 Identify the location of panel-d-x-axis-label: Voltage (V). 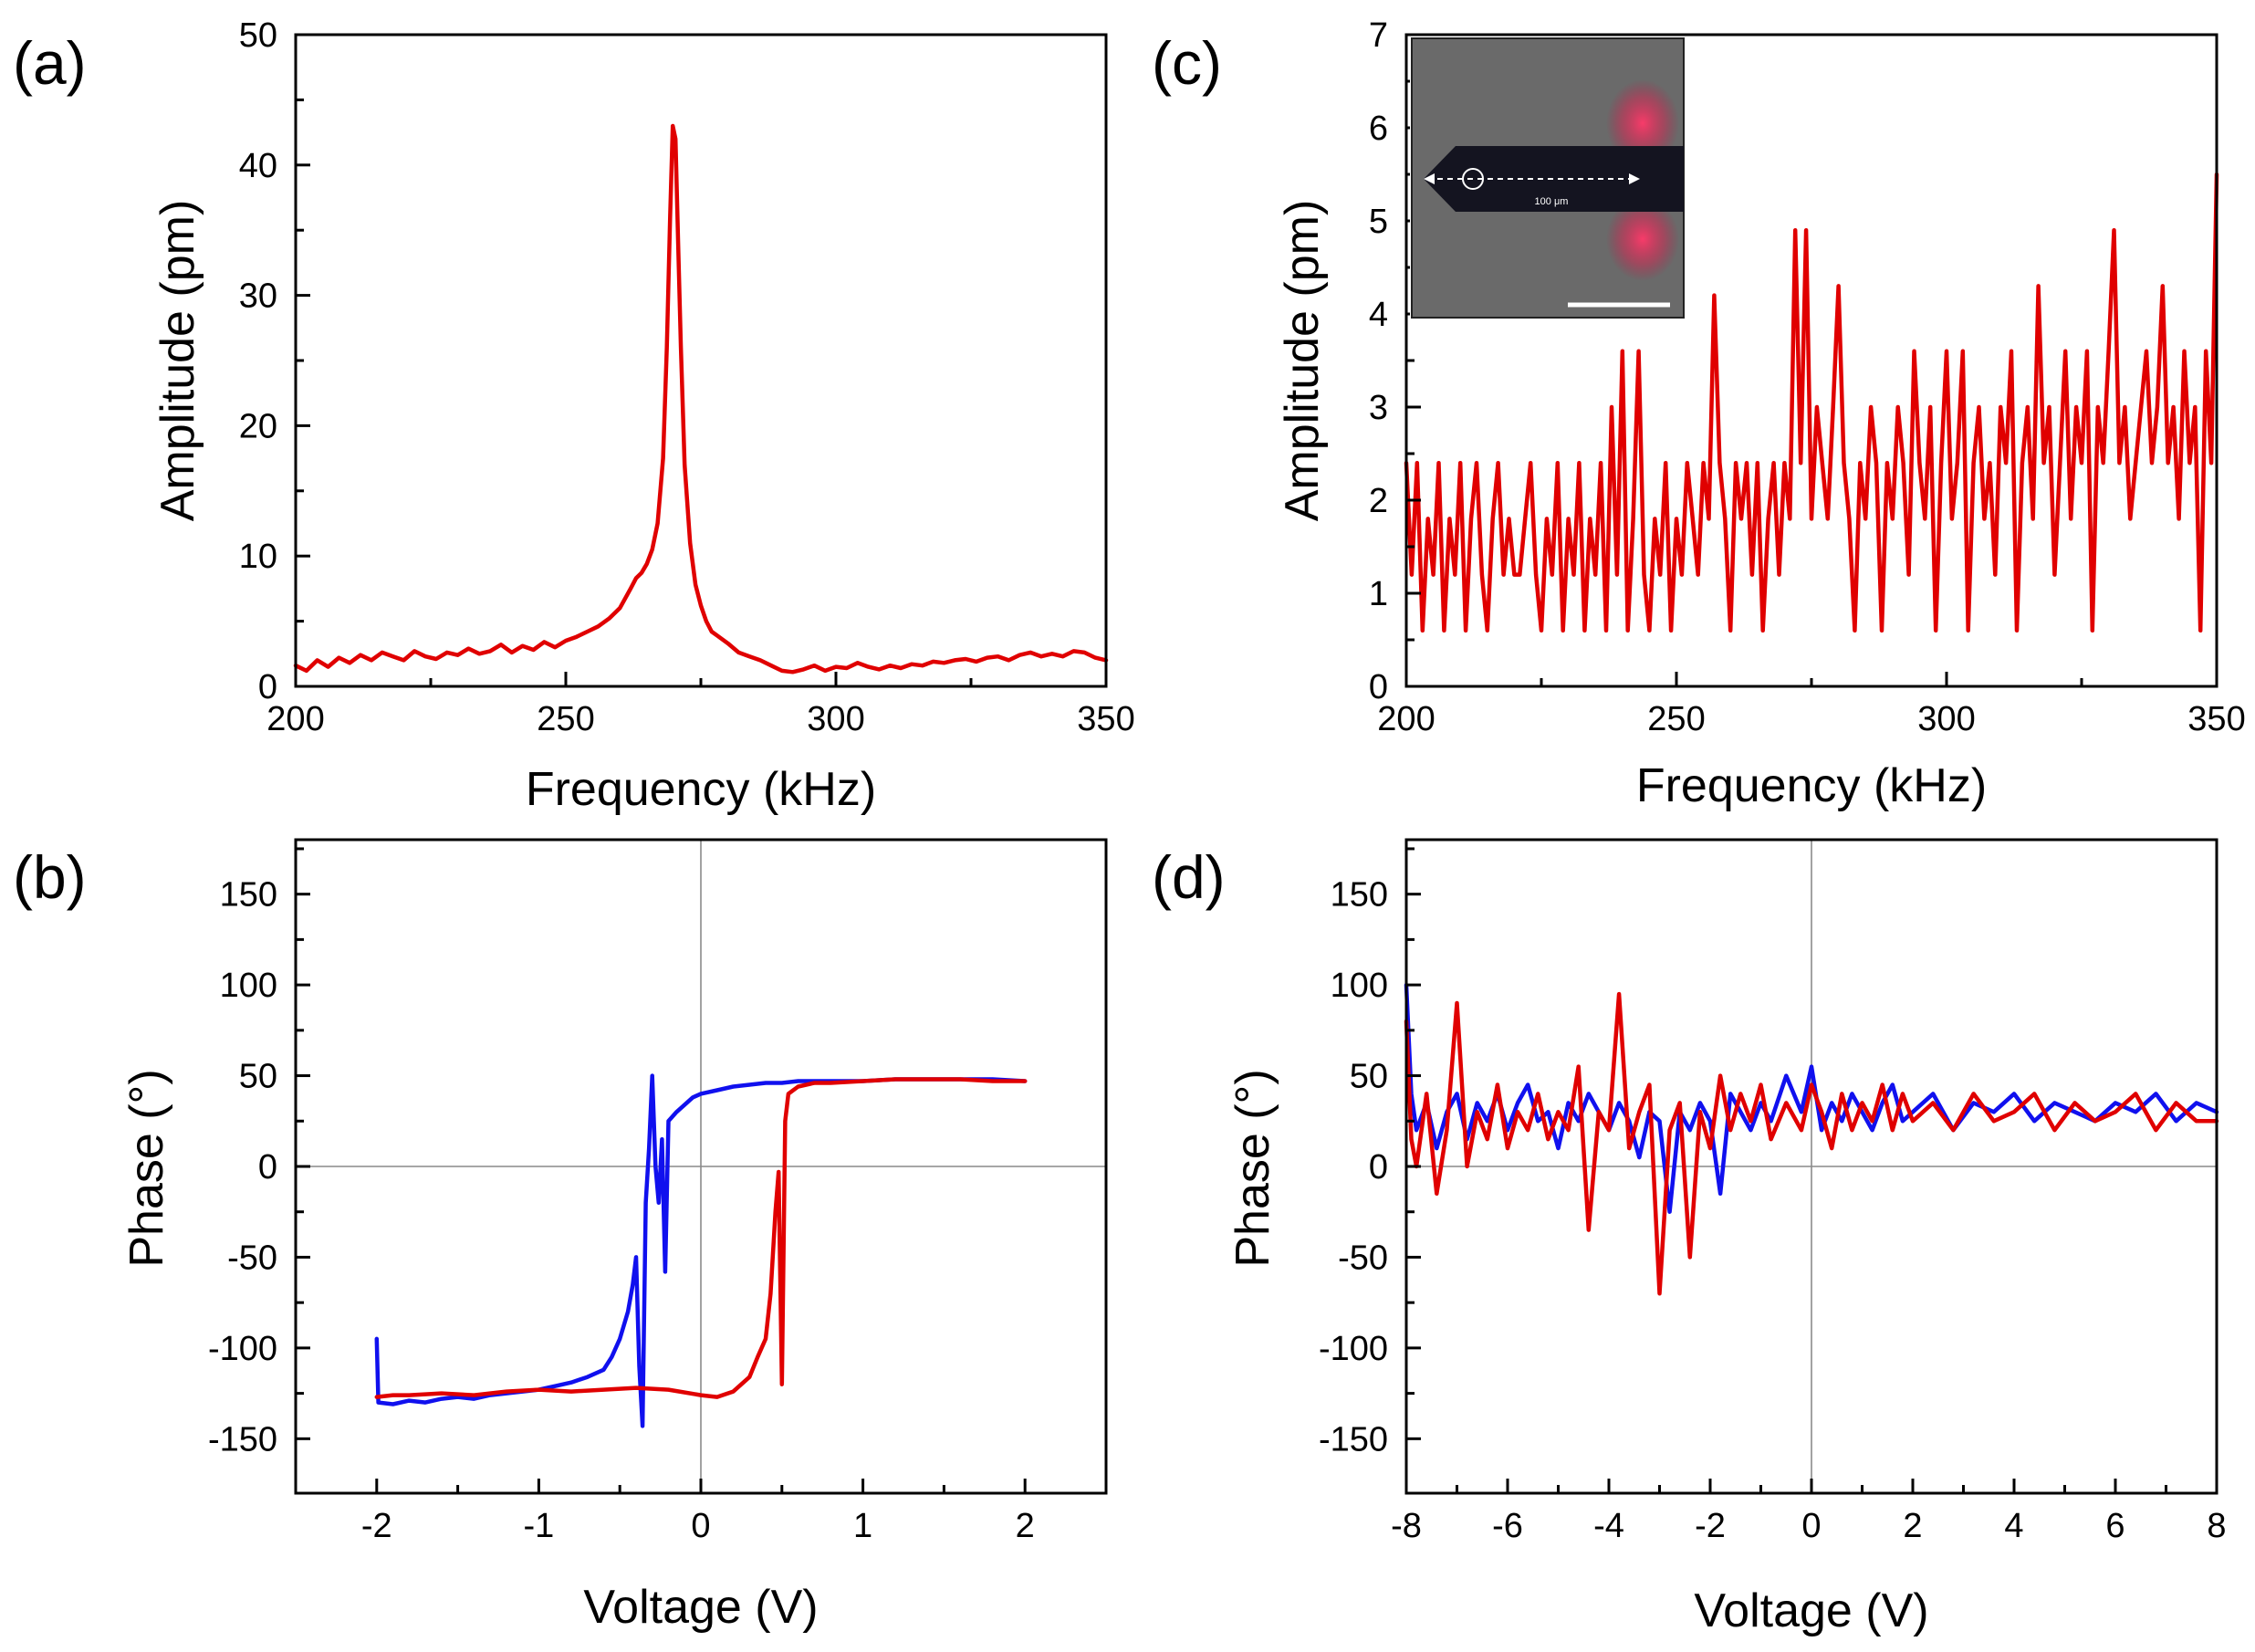
(1811, 1610).